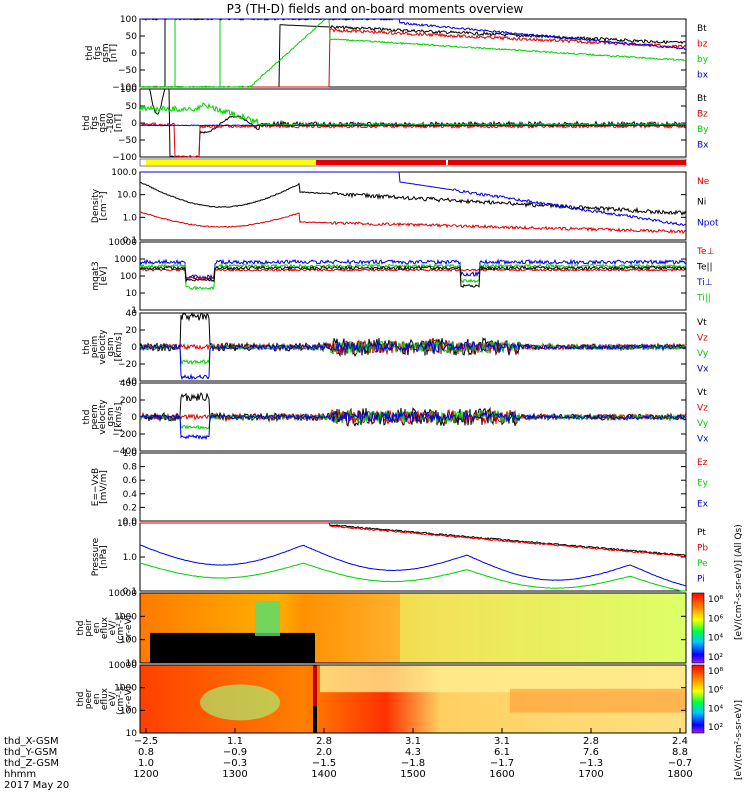 The width and height of the screenshot is (750, 800). I want to click on legend-entry: Ni, so click(701, 203).